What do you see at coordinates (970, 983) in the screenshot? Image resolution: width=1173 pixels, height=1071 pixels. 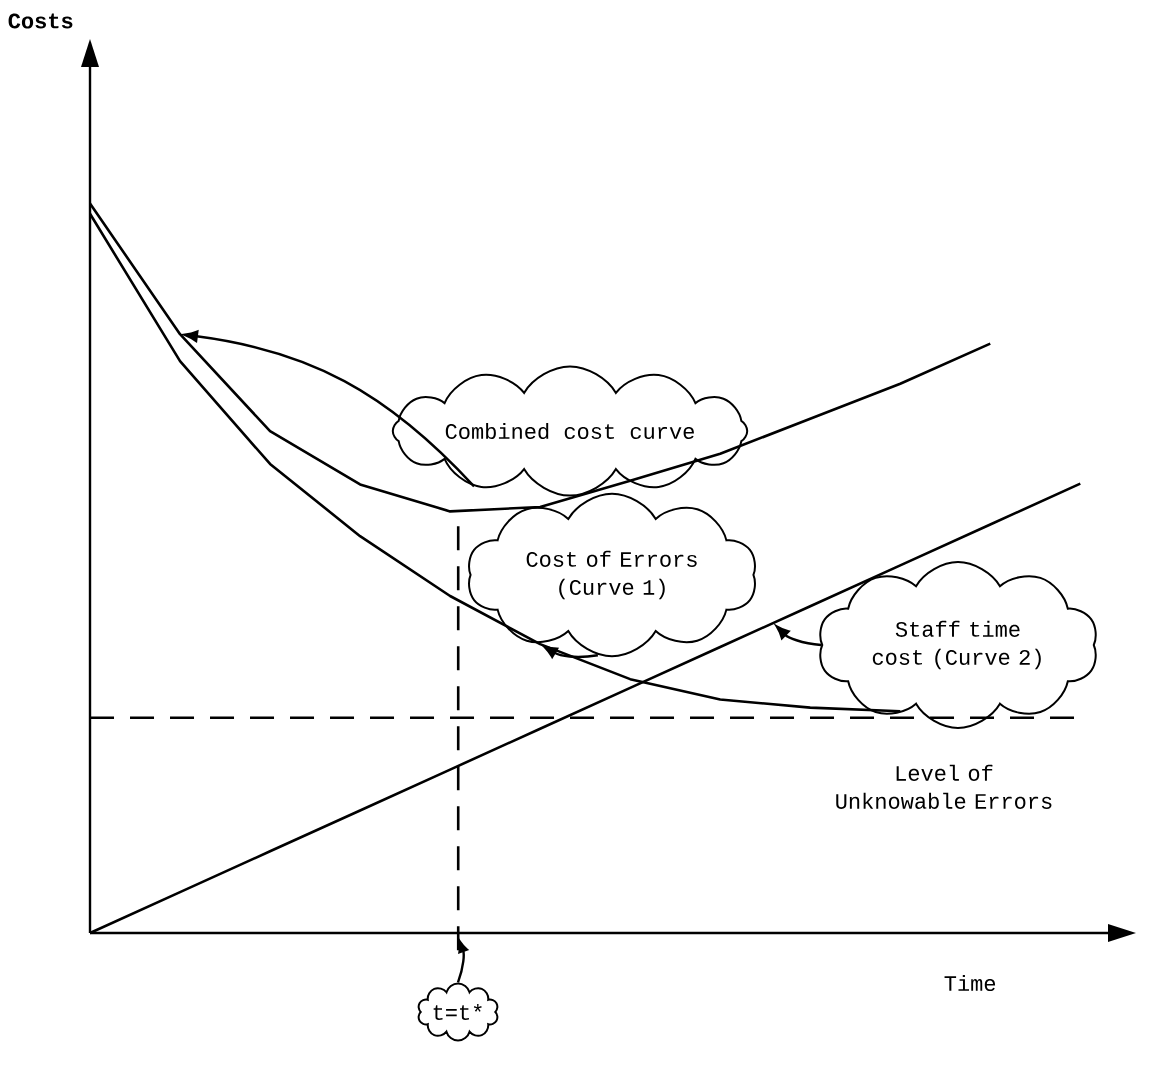 I see `x-axis-title: Time` at bounding box center [970, 983].